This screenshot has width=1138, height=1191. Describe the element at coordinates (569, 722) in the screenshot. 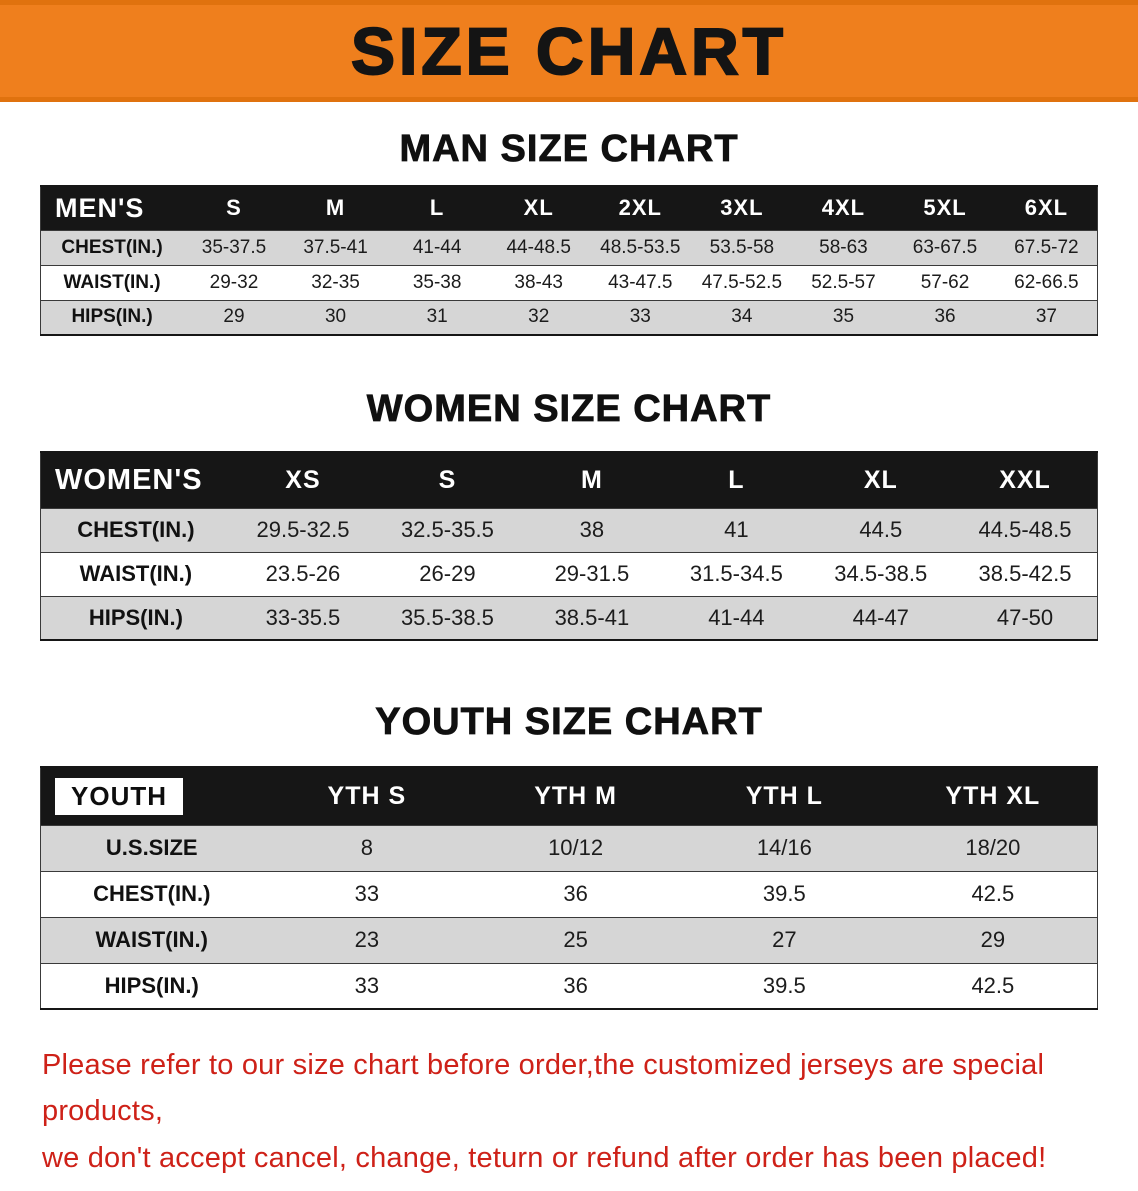

I see `youth-heading: YOUTH SIZE CHART` at that location.